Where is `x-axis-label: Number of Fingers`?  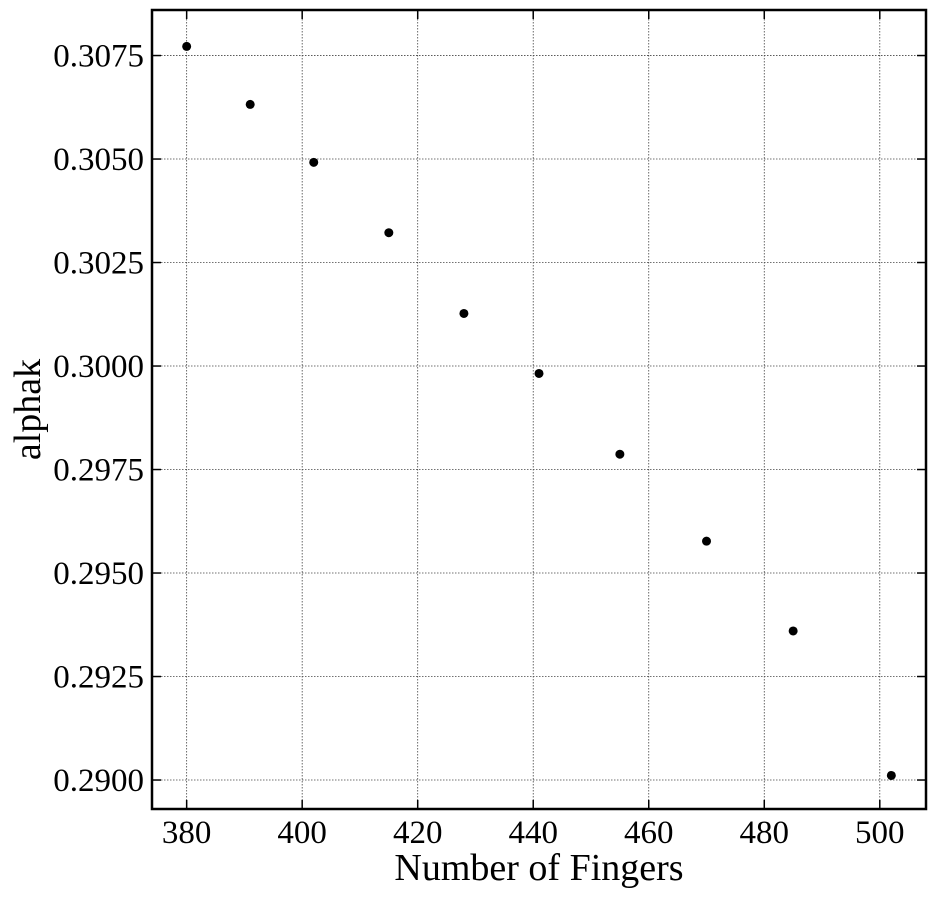
x-axis-label: Number of Fingers is located at coordinates (538, 868).